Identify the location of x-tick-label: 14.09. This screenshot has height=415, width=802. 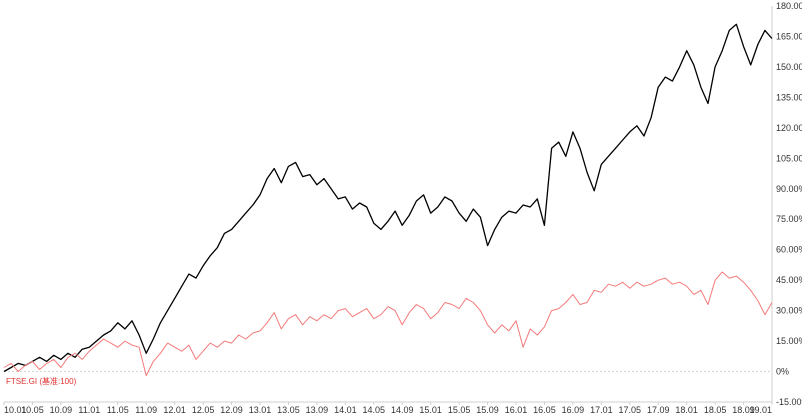
(402, 410).